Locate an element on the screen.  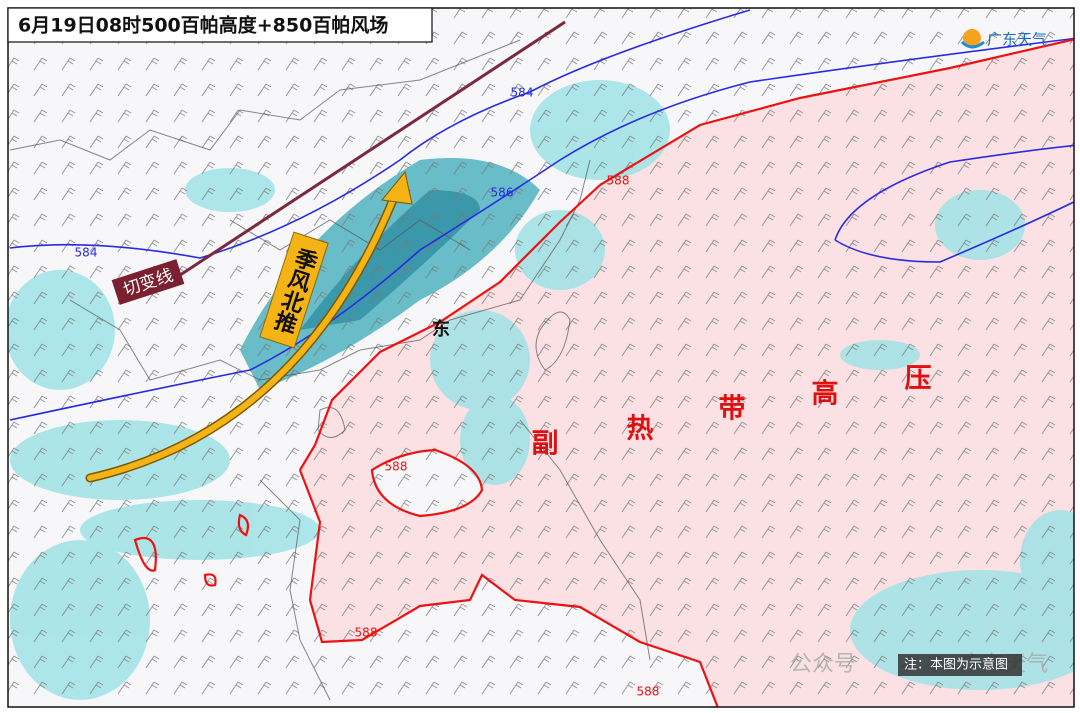
high-label: 副 热 带 高 压 is located at coordinates (732, 412).